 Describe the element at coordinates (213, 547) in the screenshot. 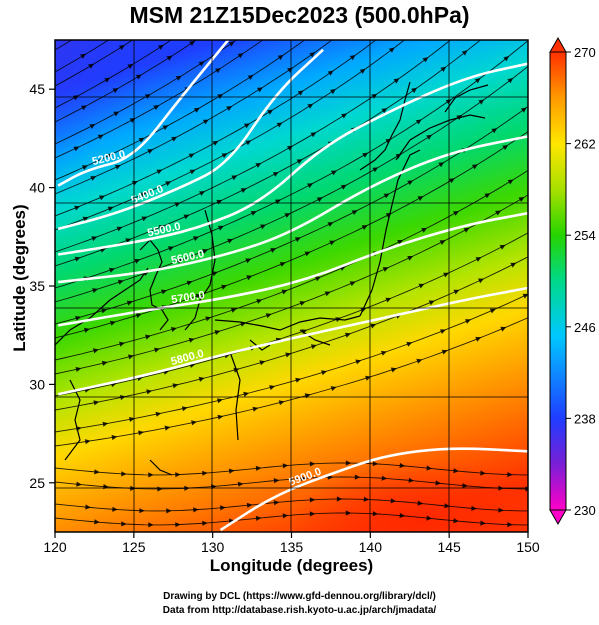

I see `x-tick-label: 130` at that location.